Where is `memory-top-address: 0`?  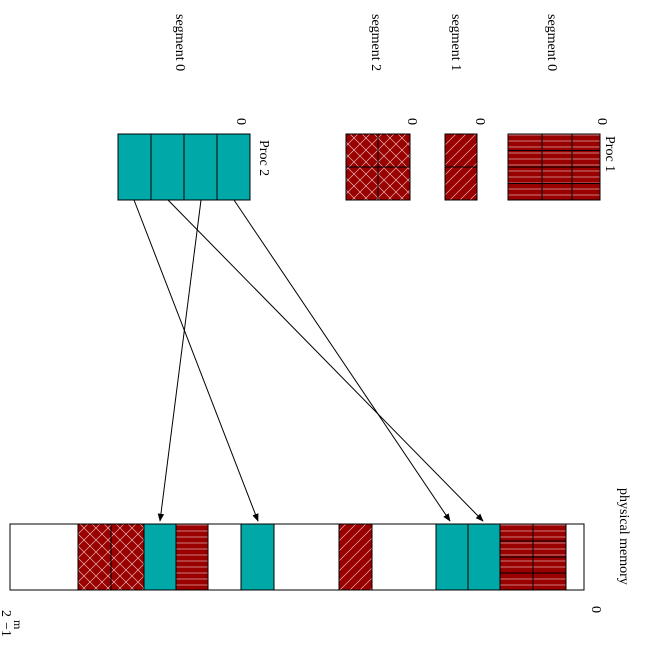
memory-top-address: 0 is located at coordinates (595, 609).